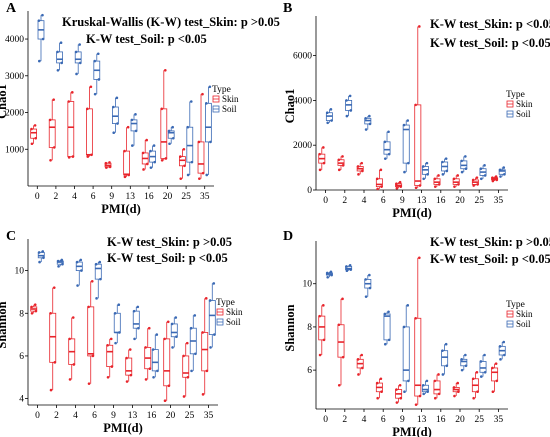 This screenshot has height=437, width=550. Describe the element at coordinates (309, 191) in the screenshot. I see `y-tick-label: 0` at that location.